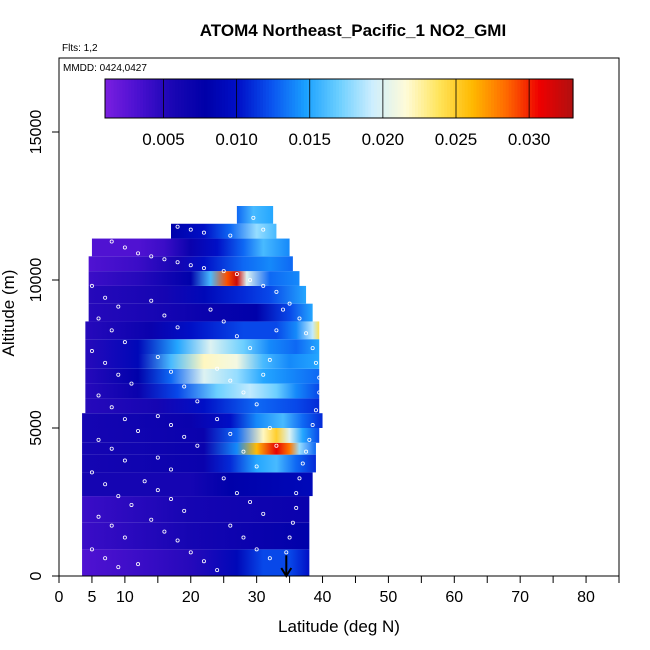  I want to click on colorbar-tick-label: 0.025, so click(456, 139).